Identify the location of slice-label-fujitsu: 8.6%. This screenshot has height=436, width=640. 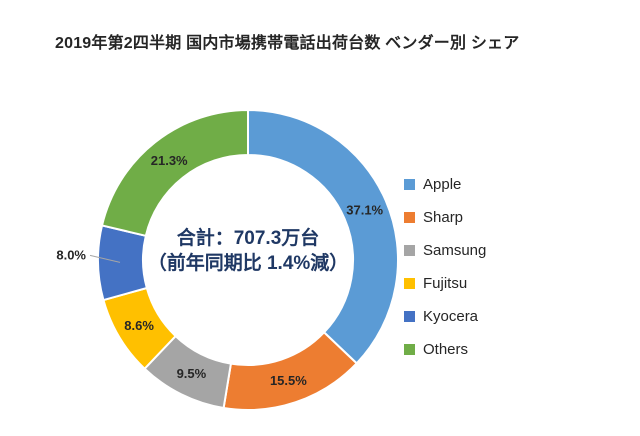
(139, 325).